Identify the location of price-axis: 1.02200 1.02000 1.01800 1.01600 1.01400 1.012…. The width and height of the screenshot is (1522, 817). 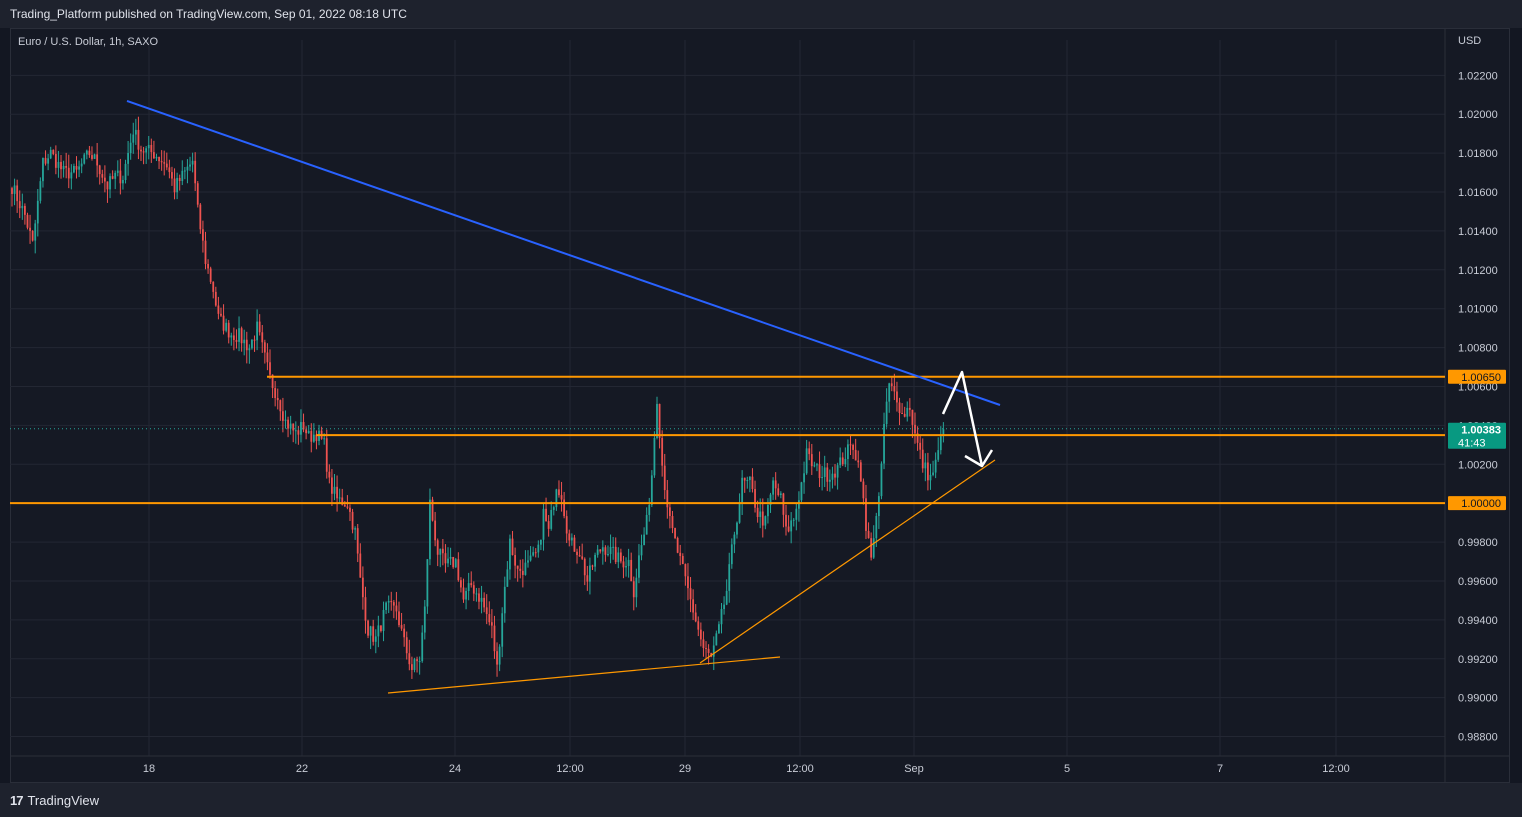
(1478, 406).